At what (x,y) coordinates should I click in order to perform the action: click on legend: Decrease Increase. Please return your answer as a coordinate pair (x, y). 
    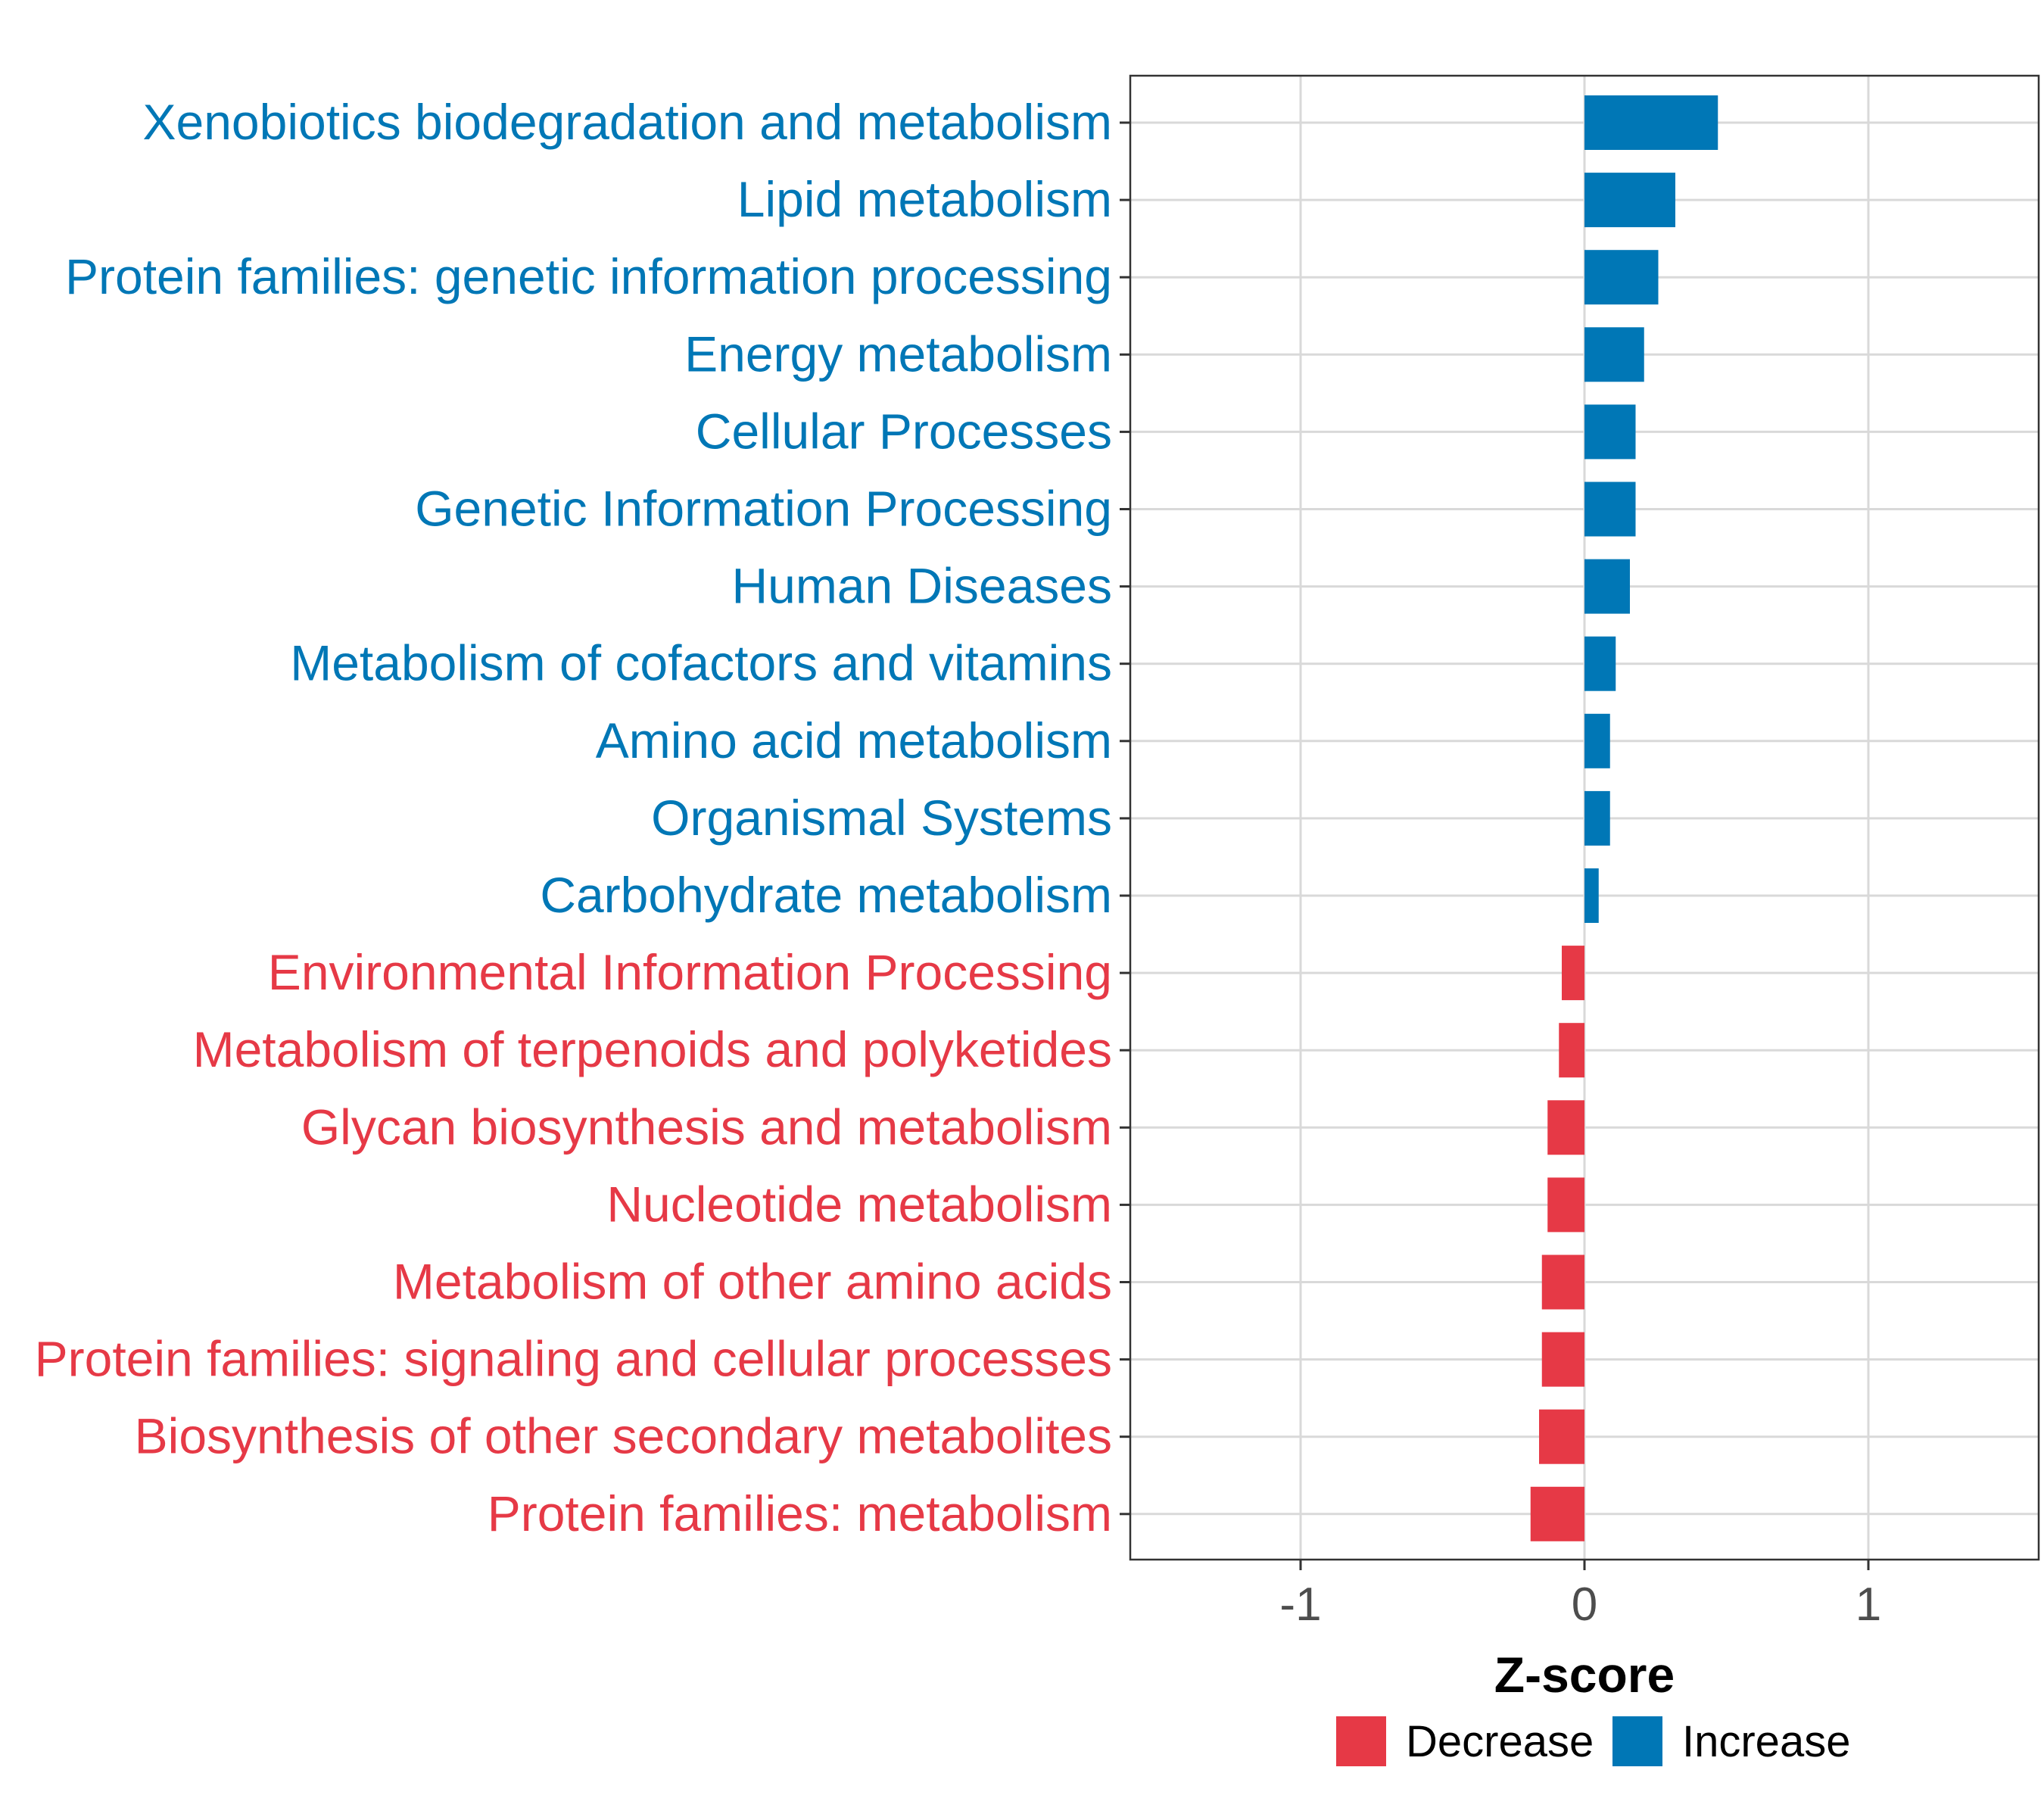
    Looking at the image, I should click on (1593, 1741).